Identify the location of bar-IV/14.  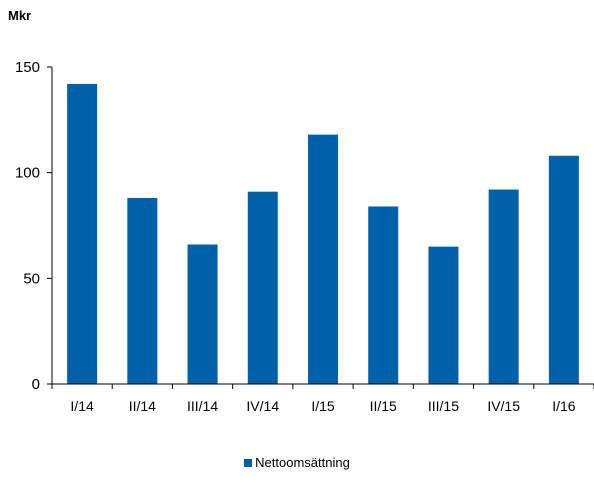
(262, 287).